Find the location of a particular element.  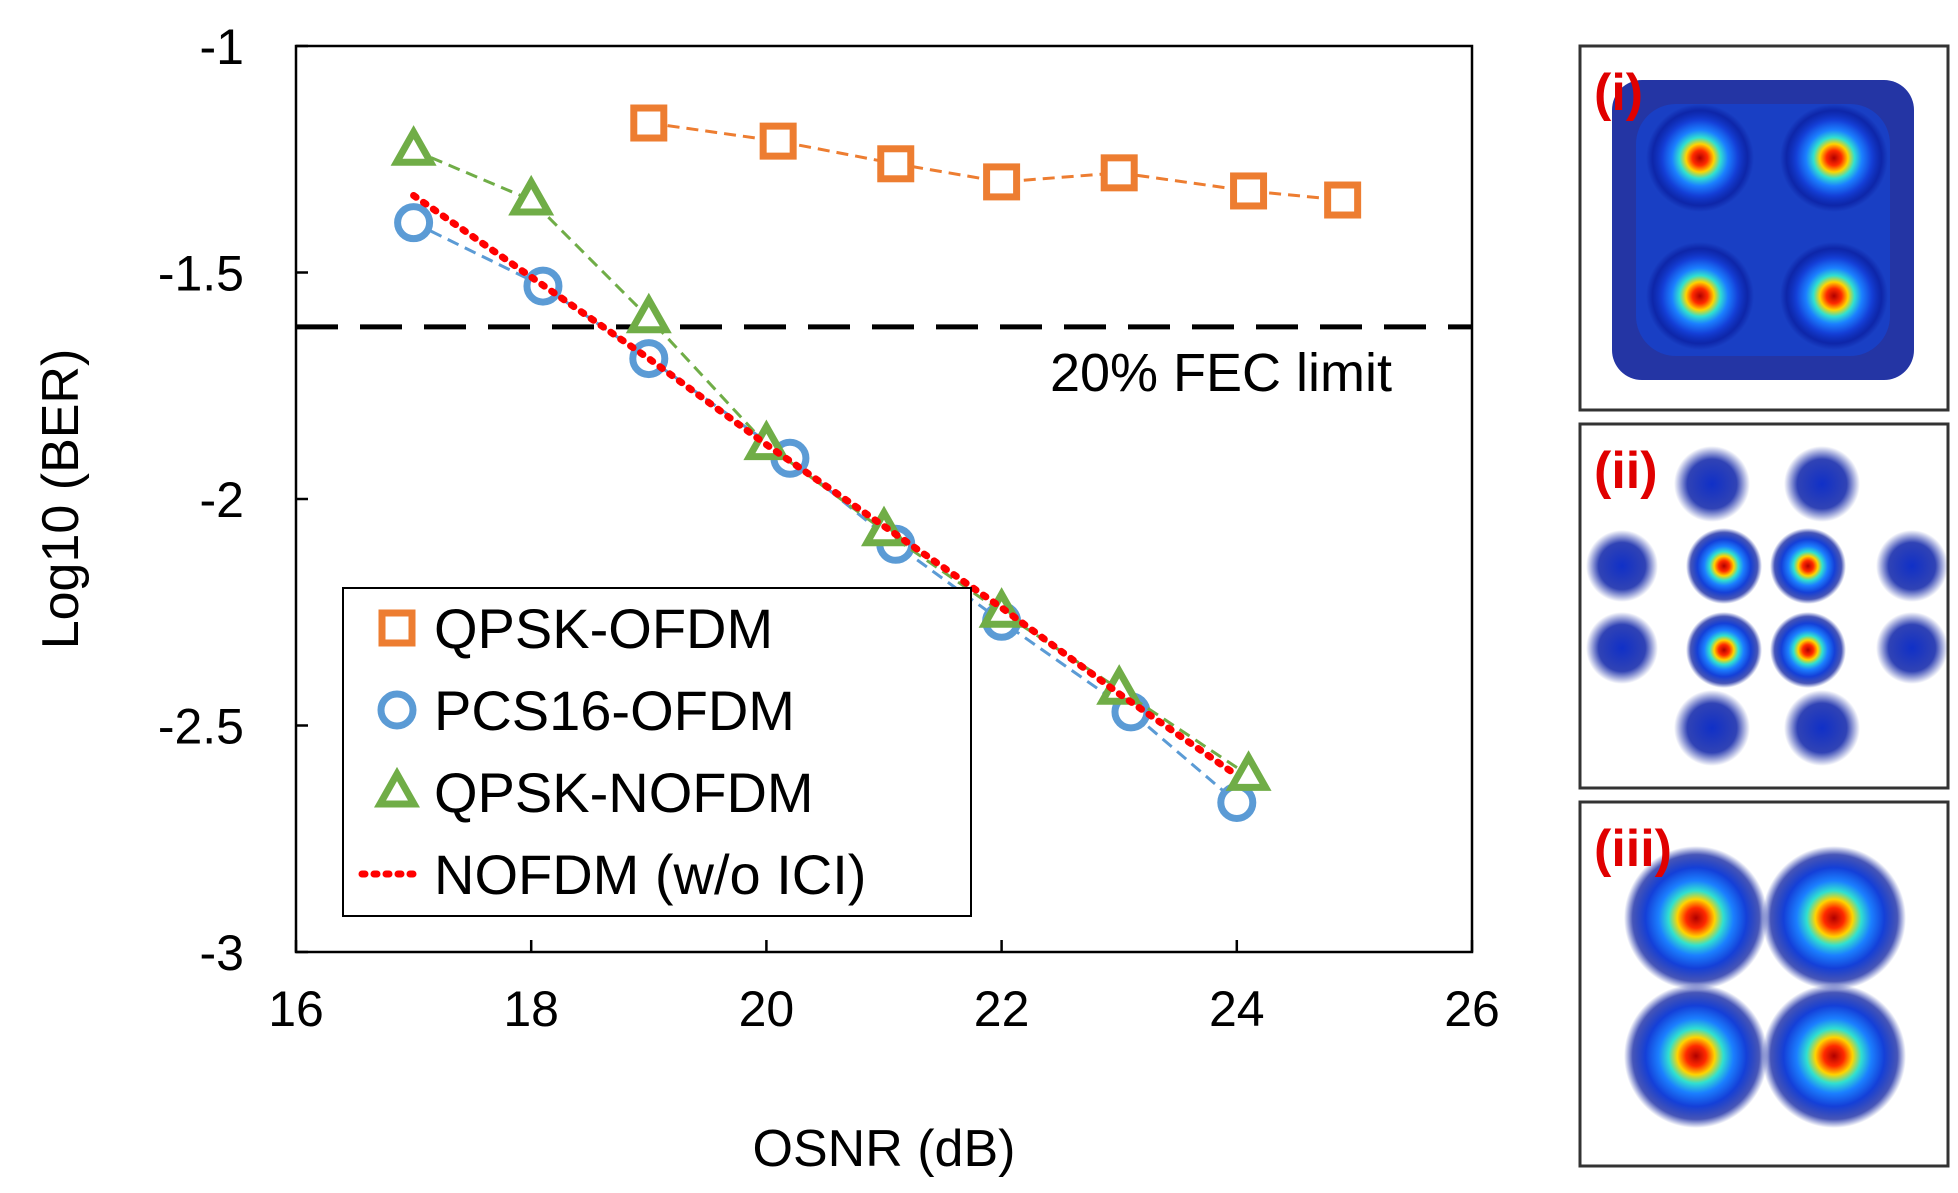

constellation-label-iii: (iii) is located at coordinates (1633, 849).